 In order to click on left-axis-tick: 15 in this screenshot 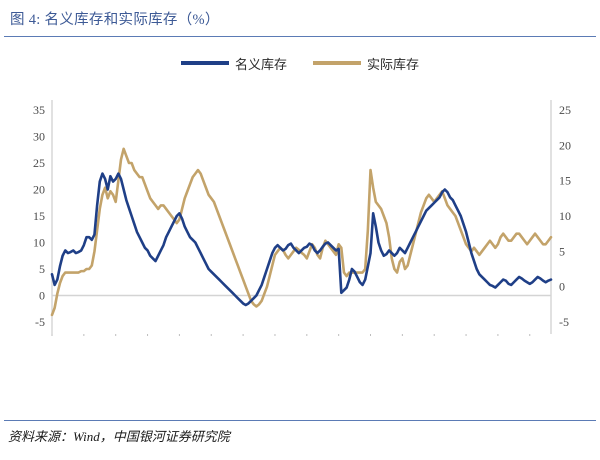, I will do `click(39, 216)`.